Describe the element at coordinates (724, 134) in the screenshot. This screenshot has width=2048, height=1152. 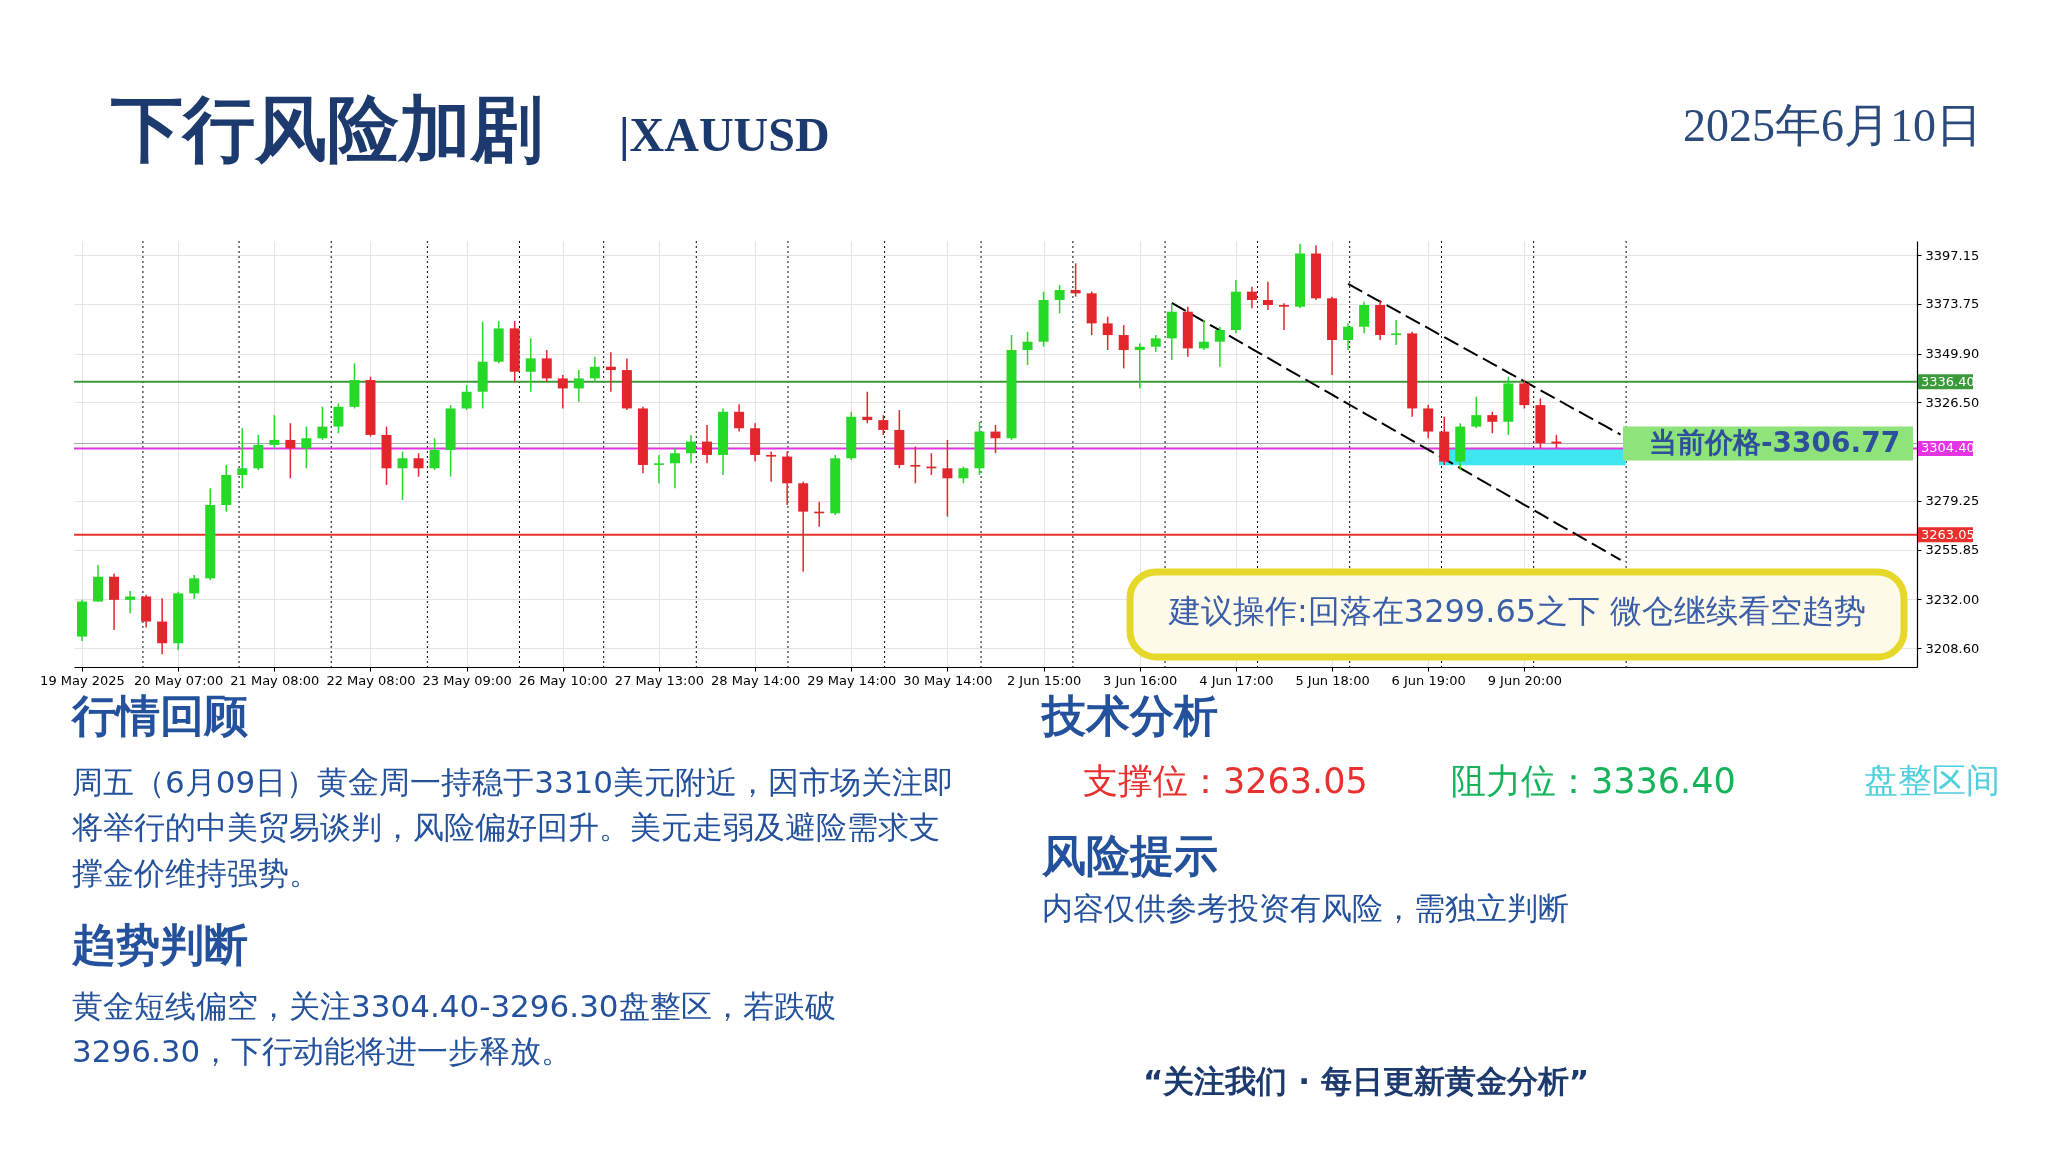
I see `chart-subtitle: |XAUUSD` at that location.